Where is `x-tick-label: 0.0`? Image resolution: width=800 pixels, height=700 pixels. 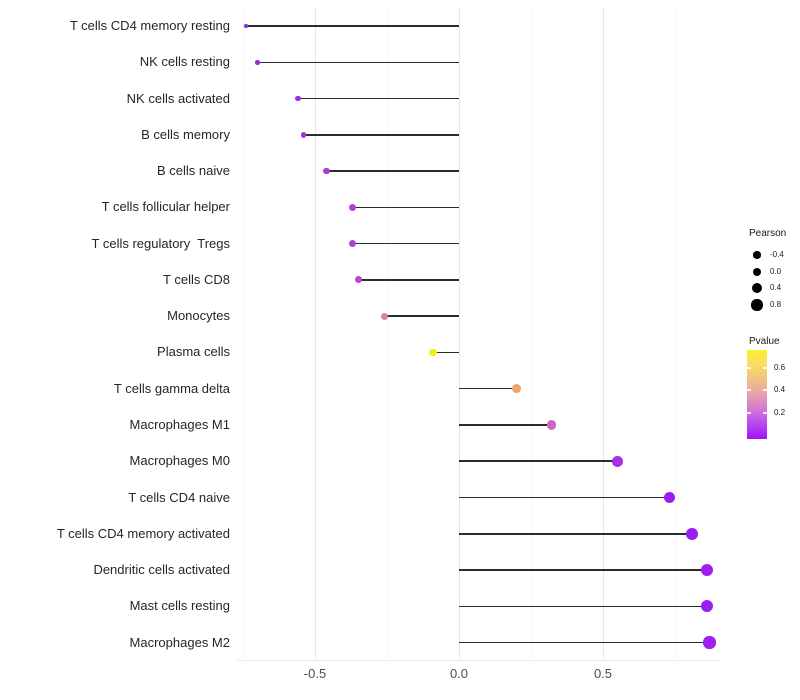
x-tick-label: 0.0 is located at coordinates (459, 673).